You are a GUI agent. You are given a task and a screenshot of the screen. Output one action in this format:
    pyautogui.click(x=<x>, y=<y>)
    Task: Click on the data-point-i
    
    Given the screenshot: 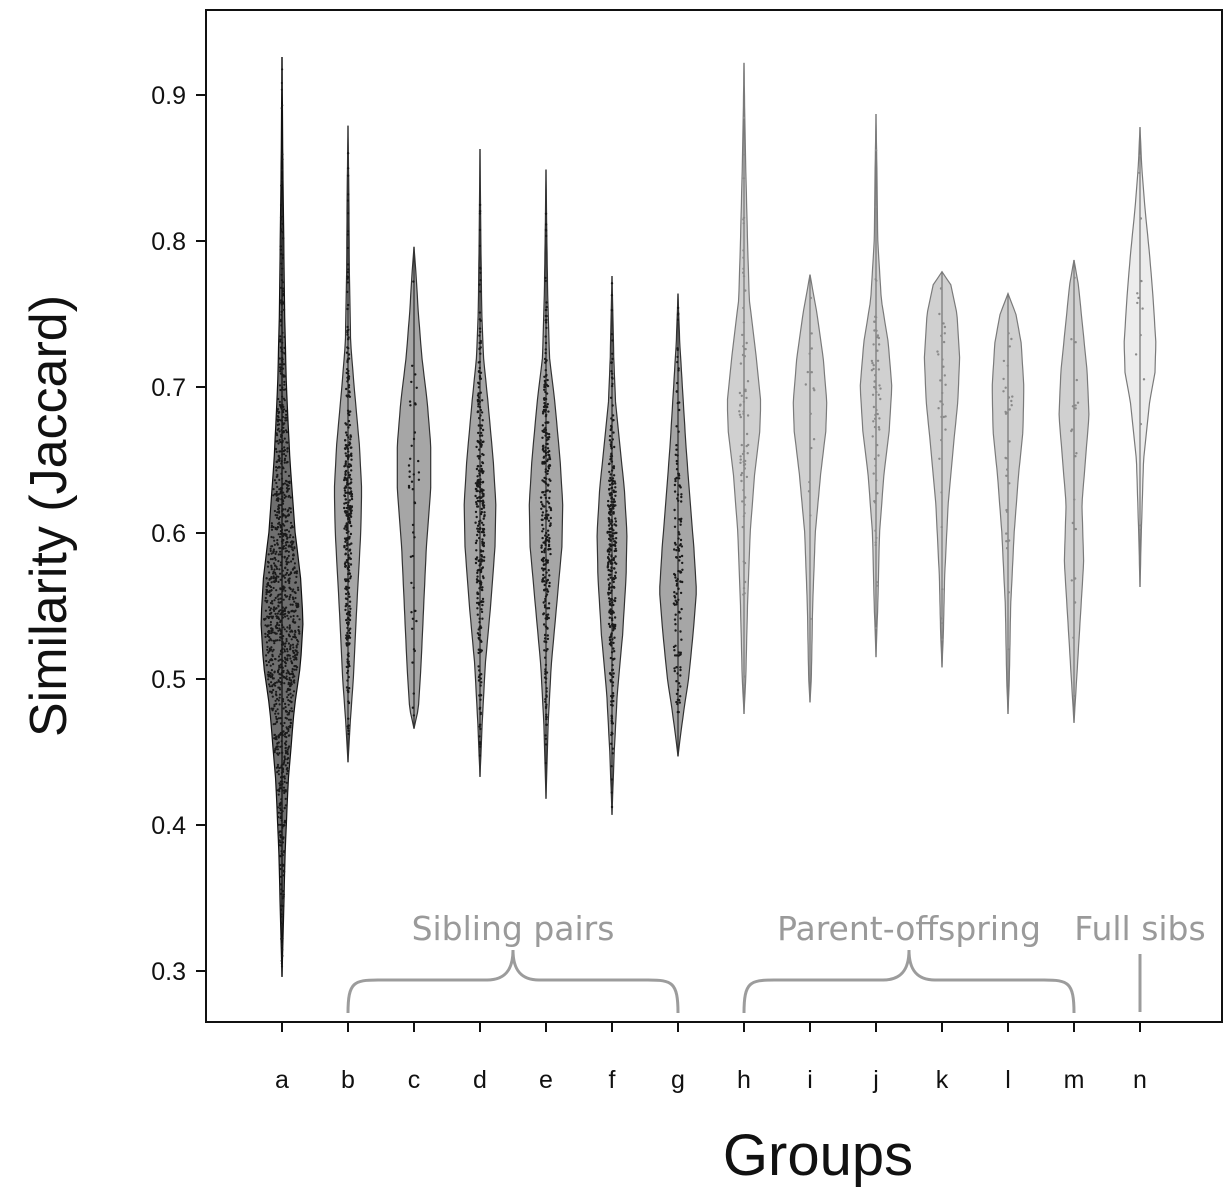 What is the action you would take?
    pyautogui.click(x=811, y=333)
    